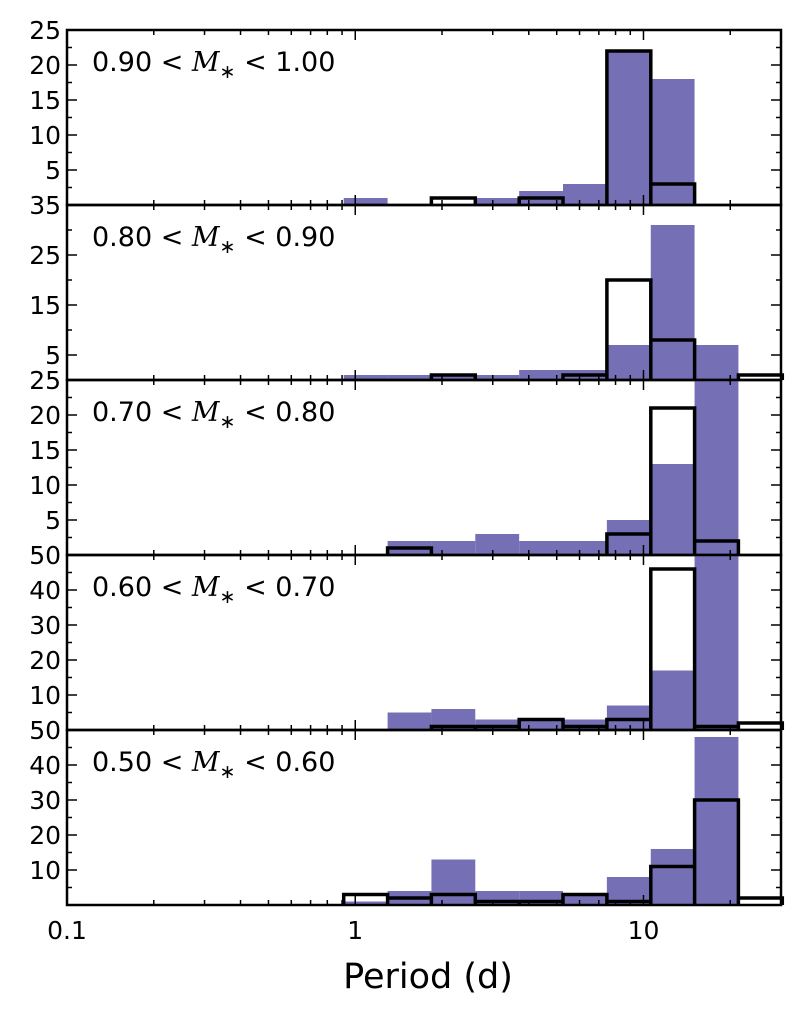 The height and width of the screenshot is (1020, 797). Describe the element at coordinates (213, 240) in the screenshot. I see `panel-label: 0.80 < M∗ < 0.90` at that location.